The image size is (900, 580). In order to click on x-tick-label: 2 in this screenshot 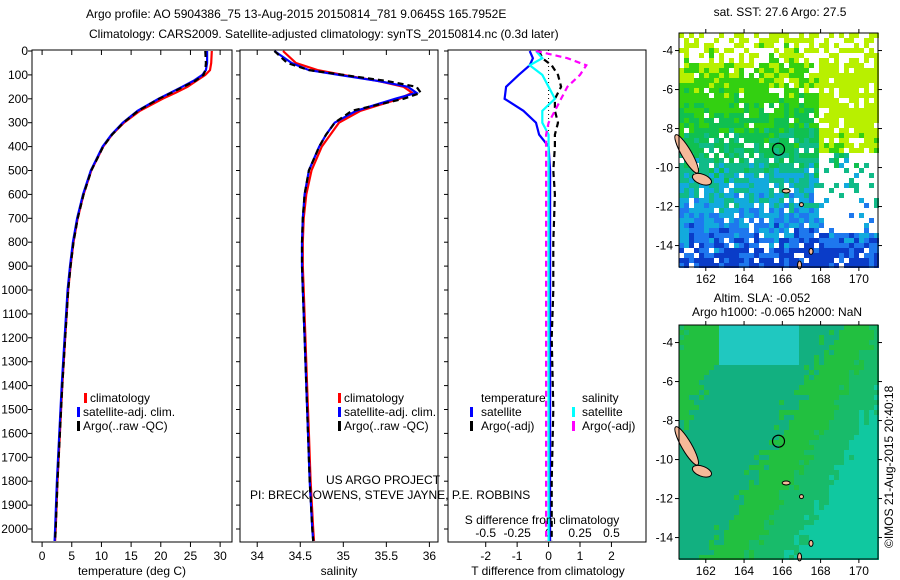, I will do `click(611, 556)`.